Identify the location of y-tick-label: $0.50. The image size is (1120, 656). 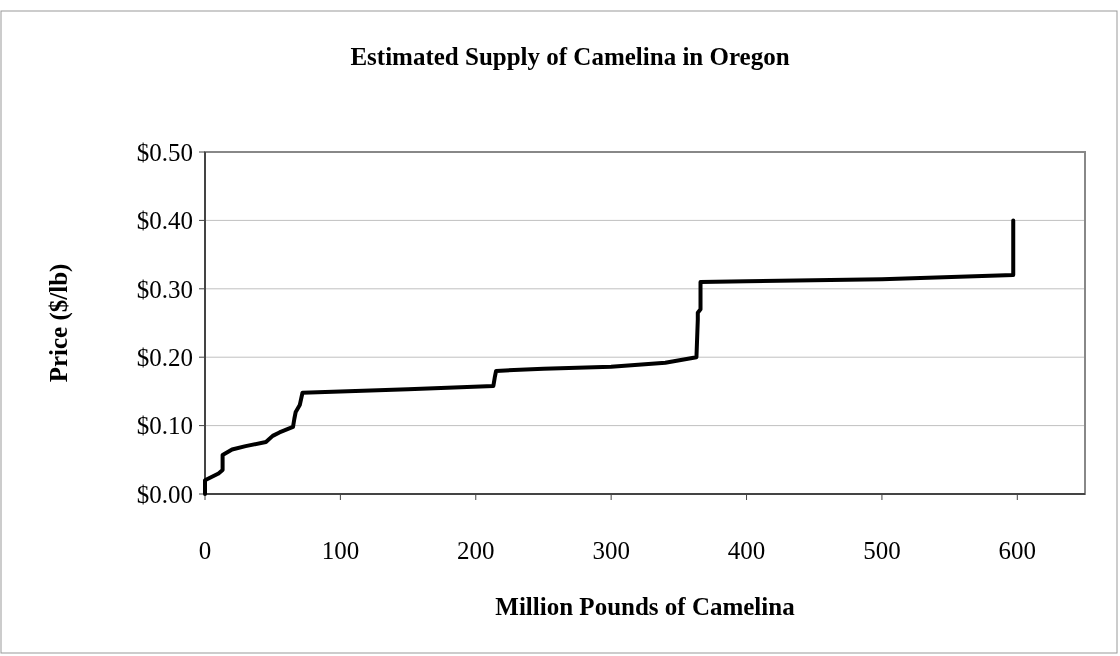
(164, 152).